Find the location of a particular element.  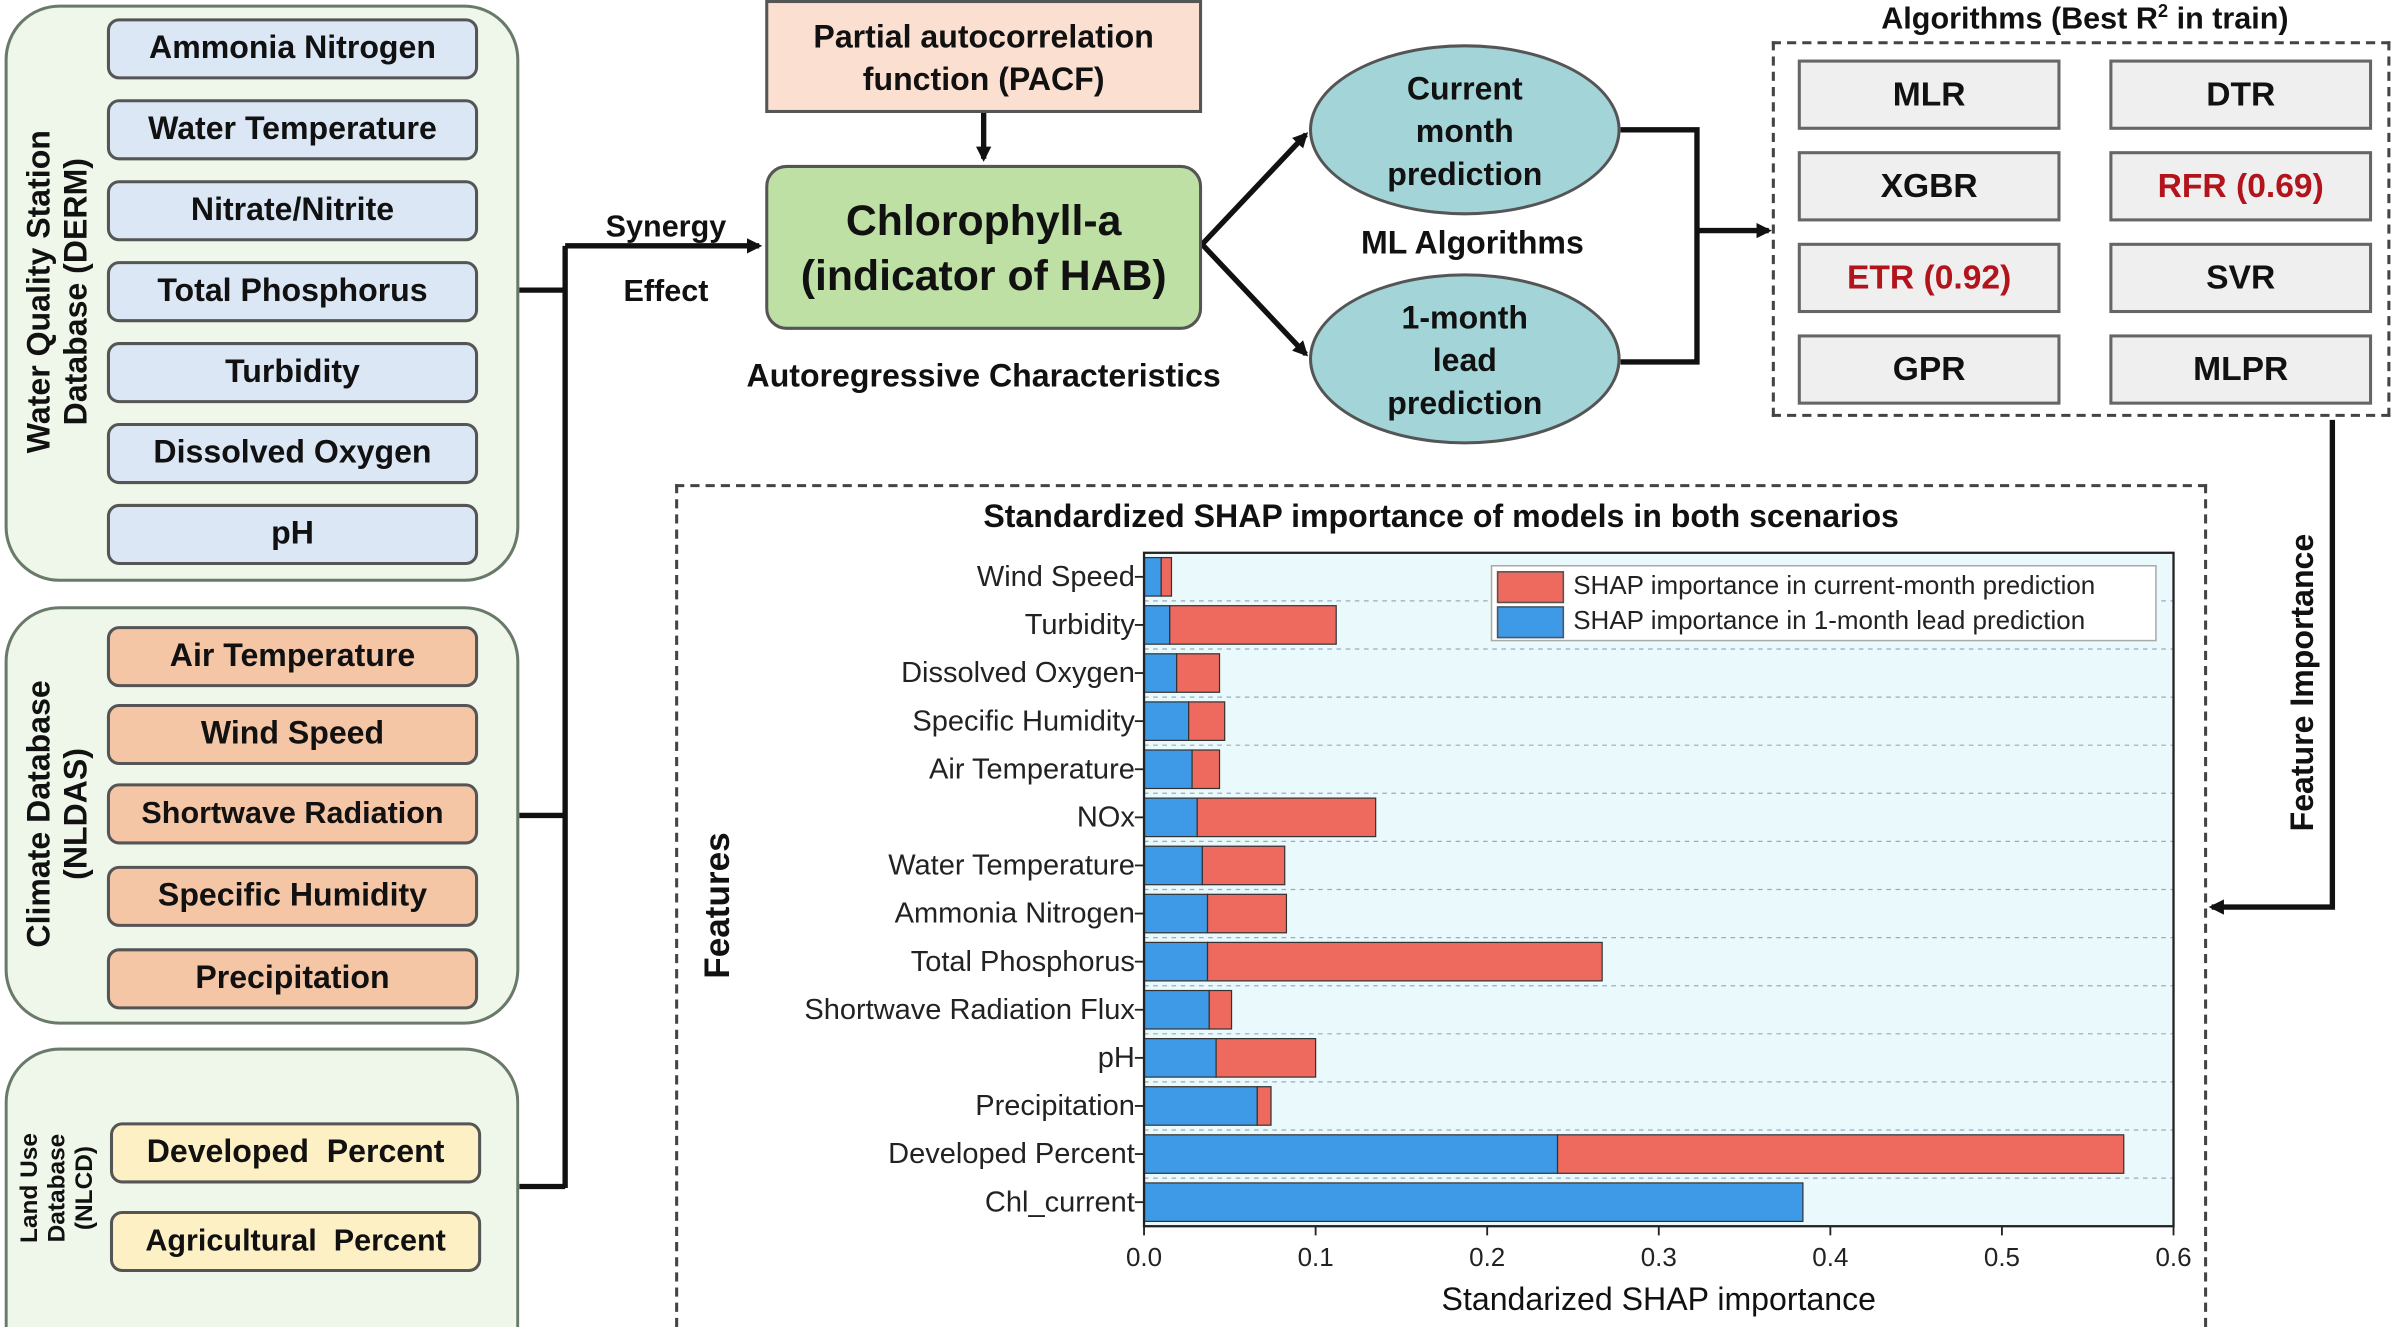

y-tick-label: Water Temperature is located at coordinates (1011, 866).